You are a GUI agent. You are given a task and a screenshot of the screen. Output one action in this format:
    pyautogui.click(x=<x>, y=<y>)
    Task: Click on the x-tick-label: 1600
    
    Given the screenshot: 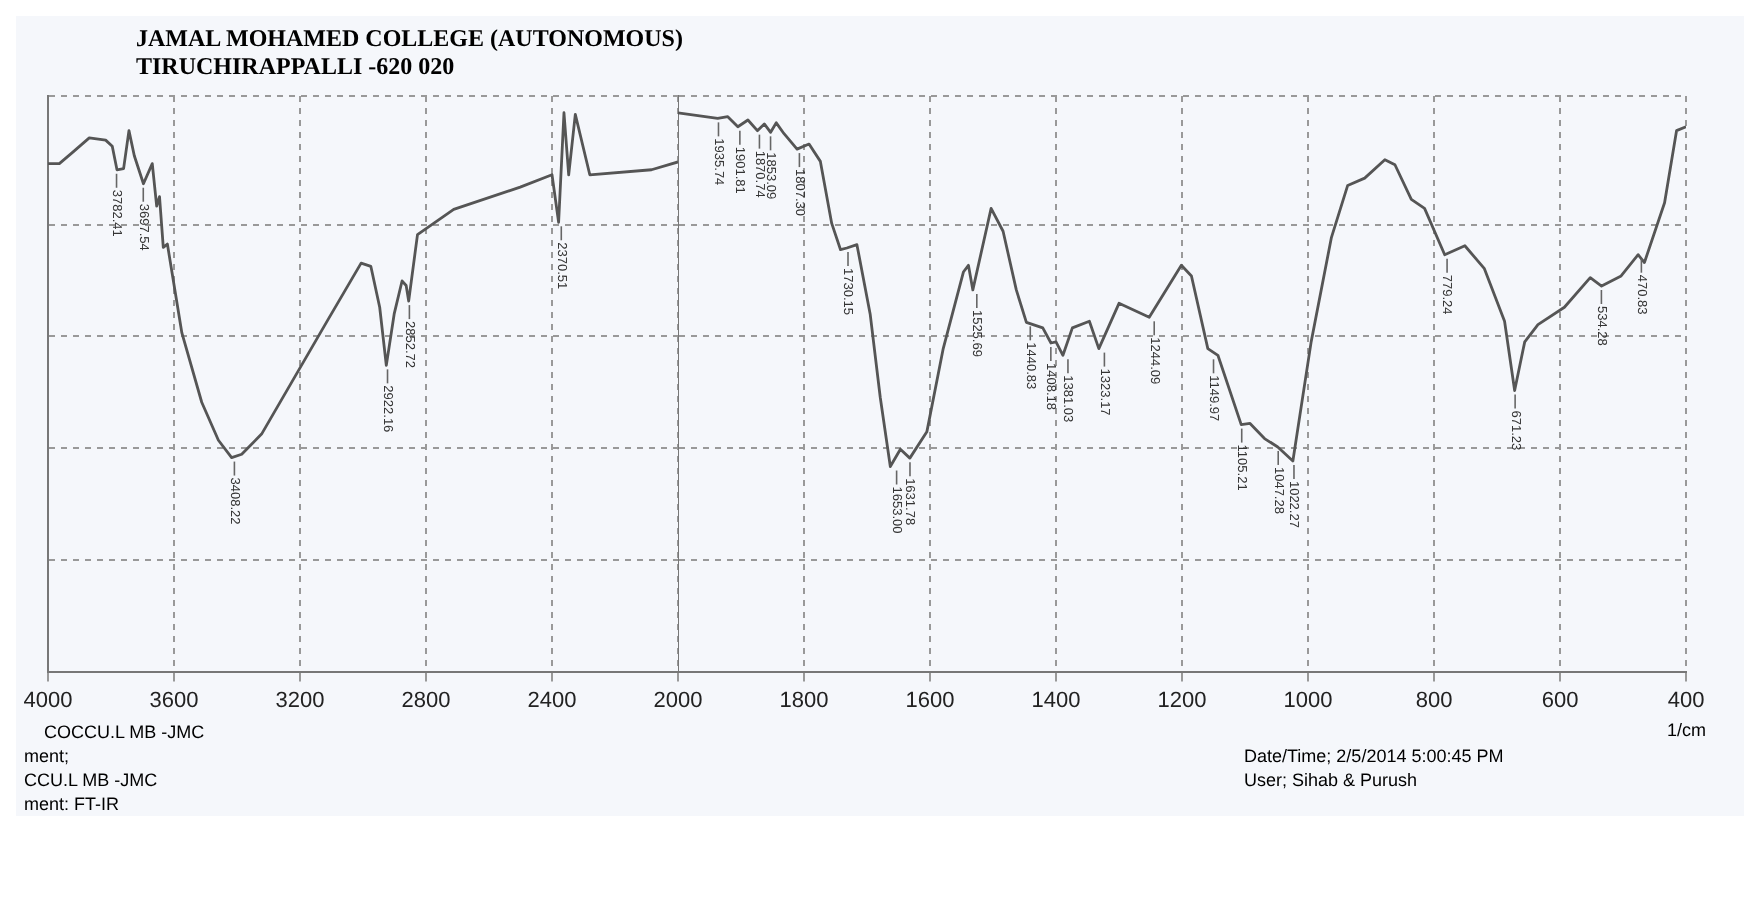 What is the action you would take?
    pyautogui.click(x=930, y=700)
    